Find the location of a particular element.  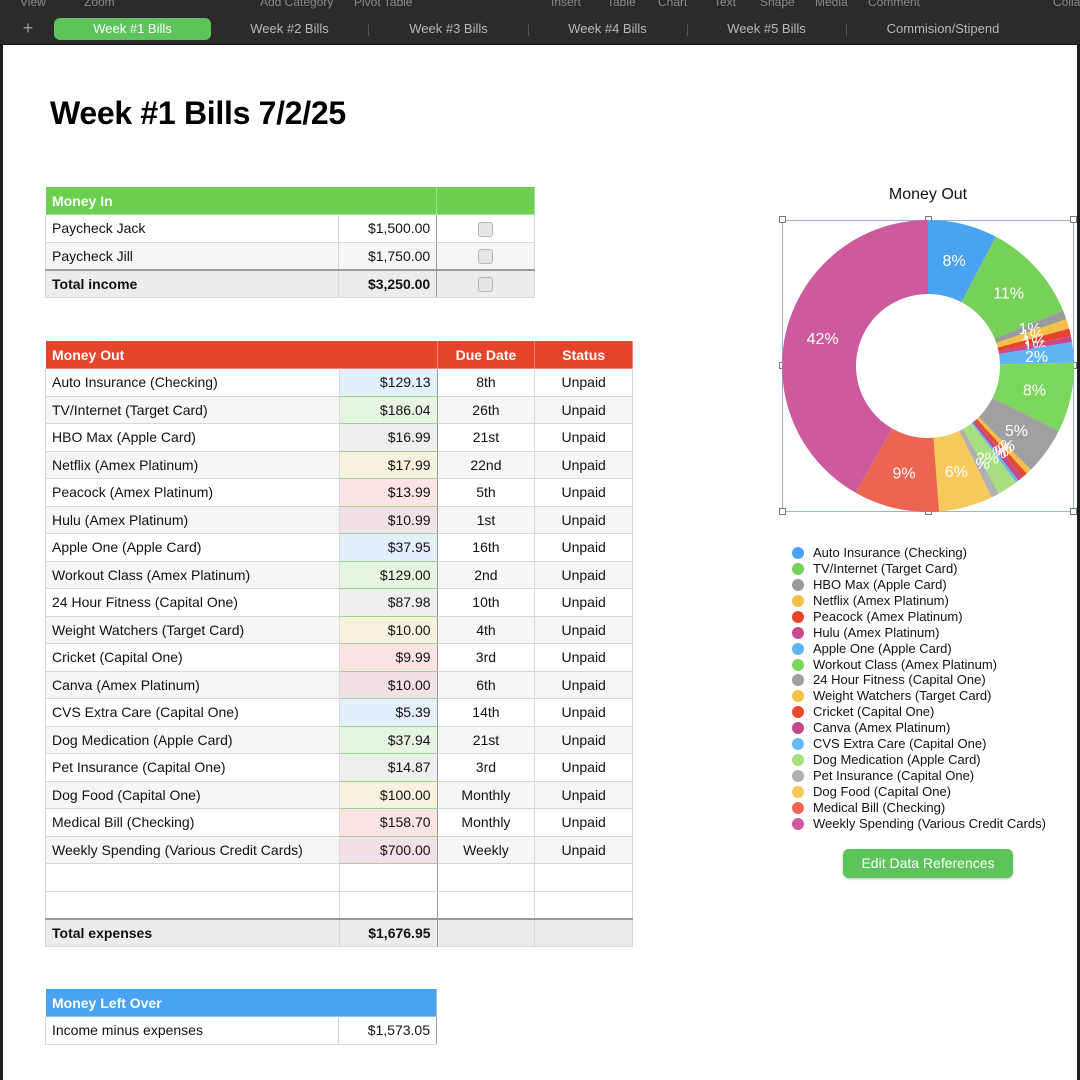

due-date: 2nd is located at coordinates (486, 574).